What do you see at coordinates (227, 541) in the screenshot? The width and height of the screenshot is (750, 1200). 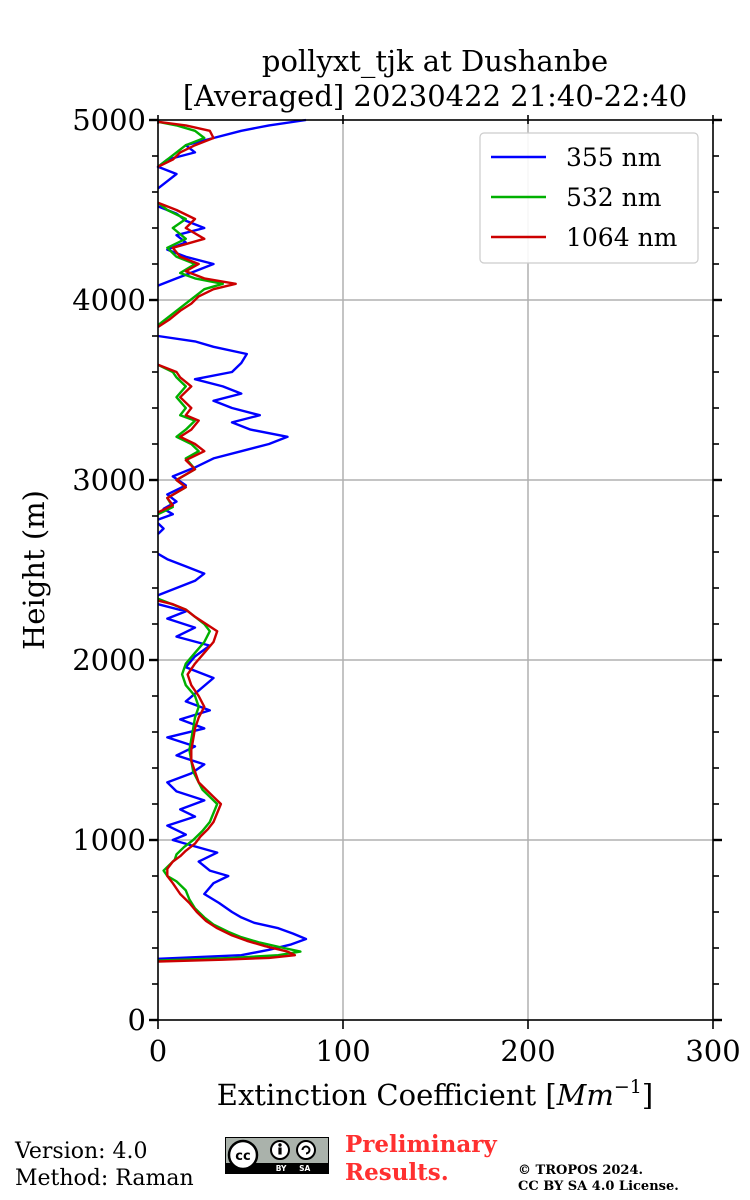 I see `series-1064-nm` at bounding box center [227, 541].